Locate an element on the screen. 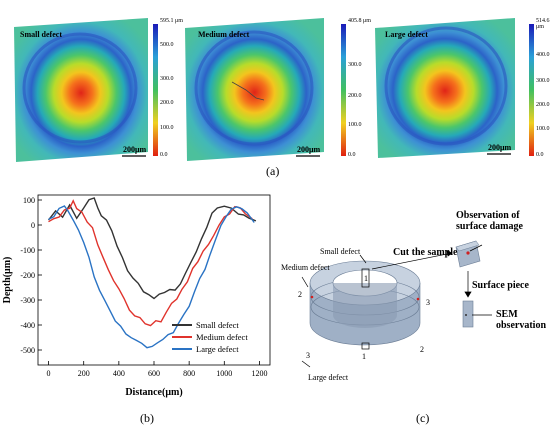  map-title-medium: Medium defect is located at coordinates (224, 34).